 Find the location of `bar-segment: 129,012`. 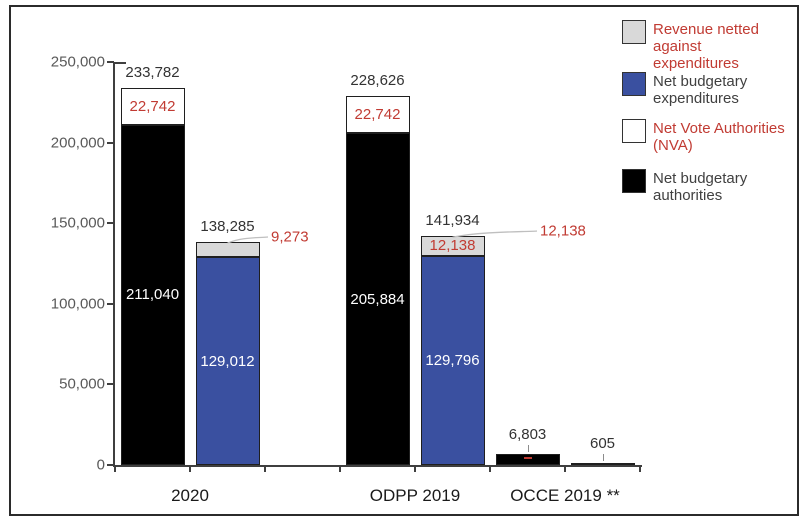

bar-segment: 129,012 is located at coordinates (227, 361).